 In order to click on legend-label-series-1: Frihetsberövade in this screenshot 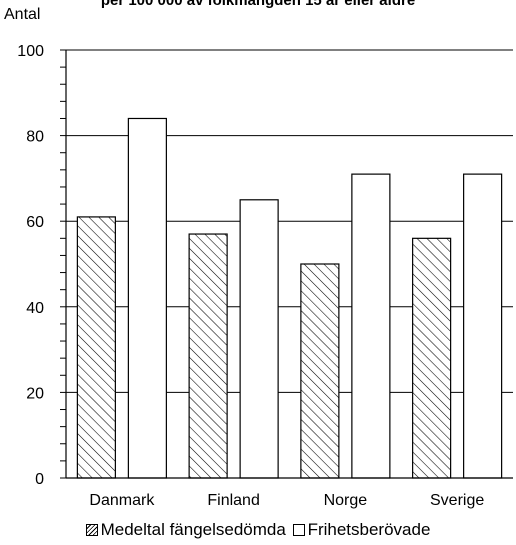, I will do `click(369, 529)`.